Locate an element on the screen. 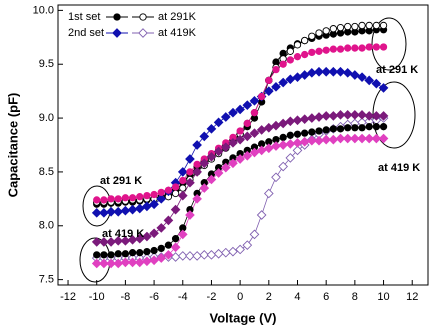 The image size is (435, 333). annotation: at 419 K is located at coordinates (123, 234).